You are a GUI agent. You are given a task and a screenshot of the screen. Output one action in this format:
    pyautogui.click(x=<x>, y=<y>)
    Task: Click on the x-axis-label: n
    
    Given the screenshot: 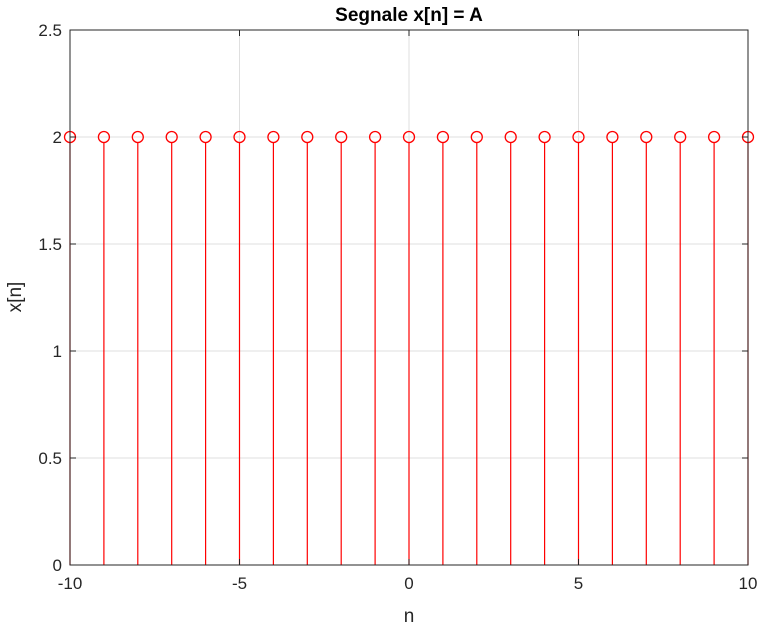 What is the action you would take?
    pyautogui.click(x=409, y=616)
    